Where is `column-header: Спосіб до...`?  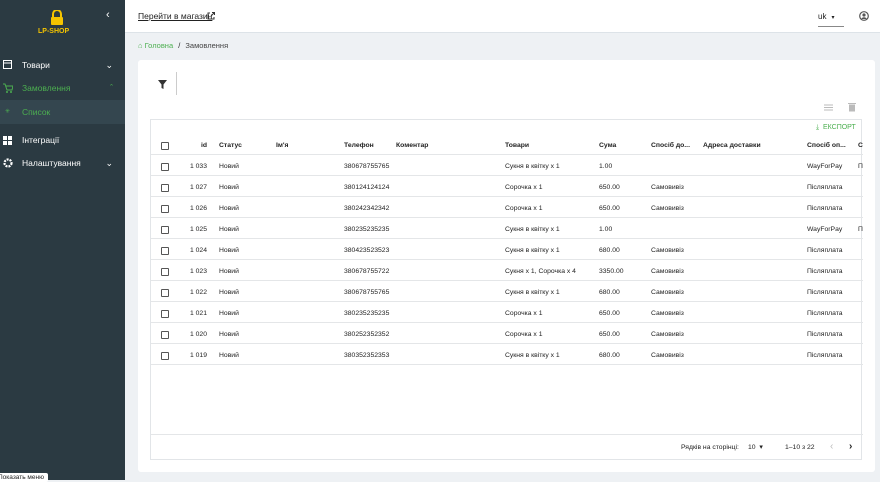 column-header: Спосіб до... is located at coordinates (670, 145).